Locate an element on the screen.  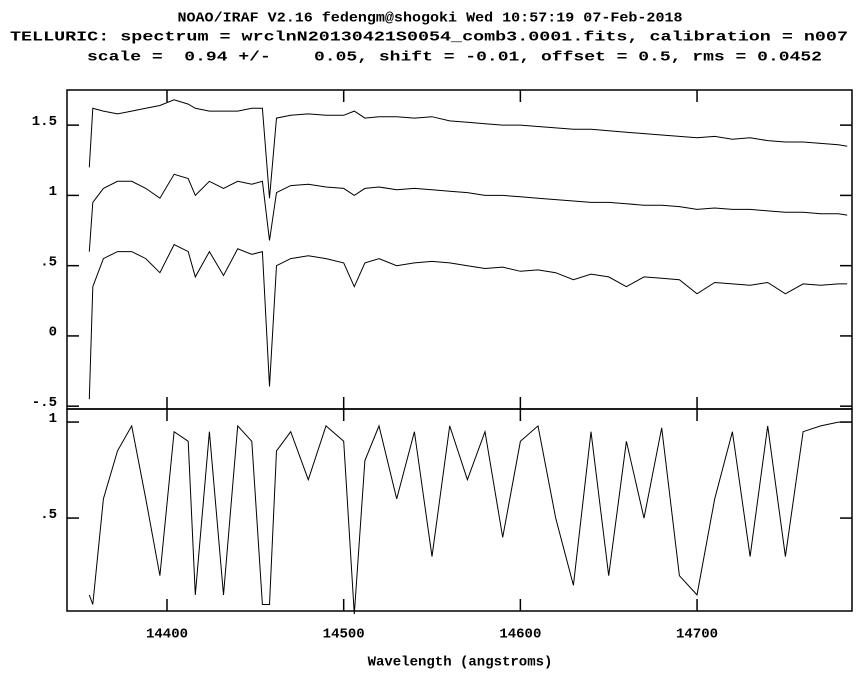
x-tick-label: 14500 is located at coordinates (344, 635).